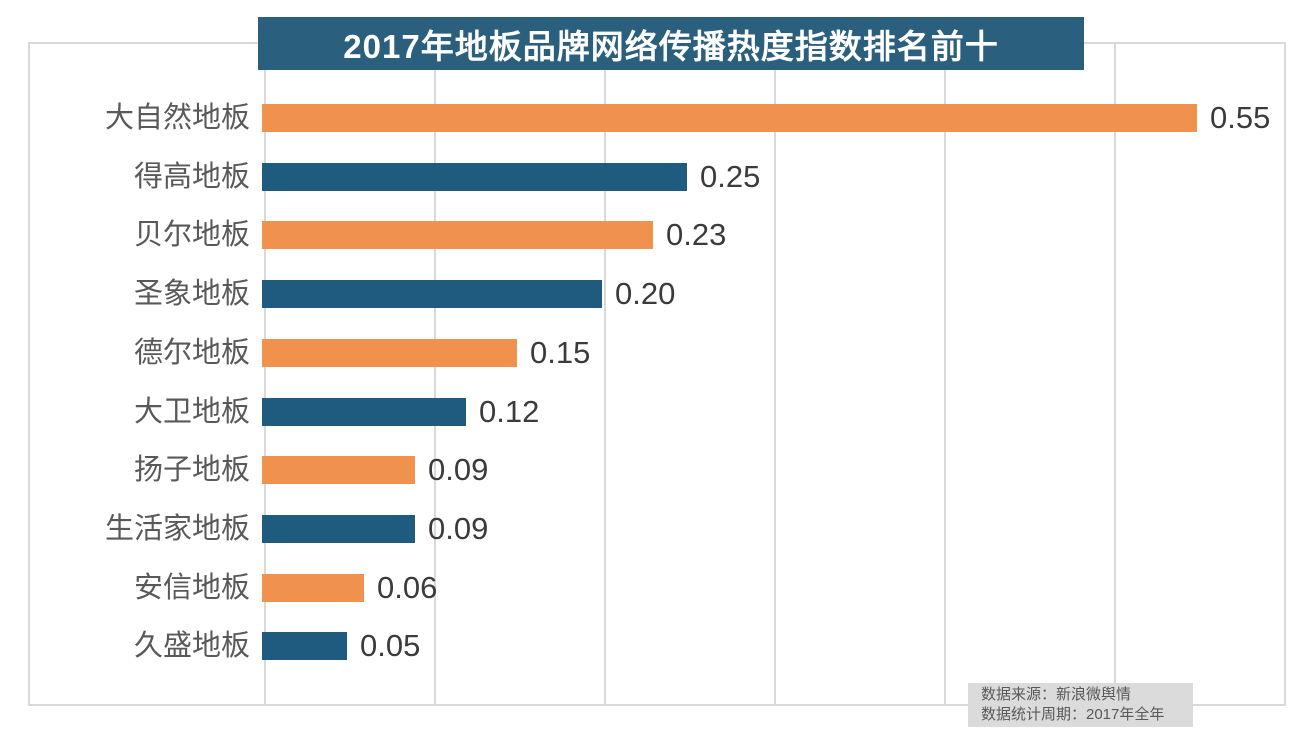  Describe the element at coordinates (1240, 117) in the screenshot. I see `value-label: 0.55` at that location.